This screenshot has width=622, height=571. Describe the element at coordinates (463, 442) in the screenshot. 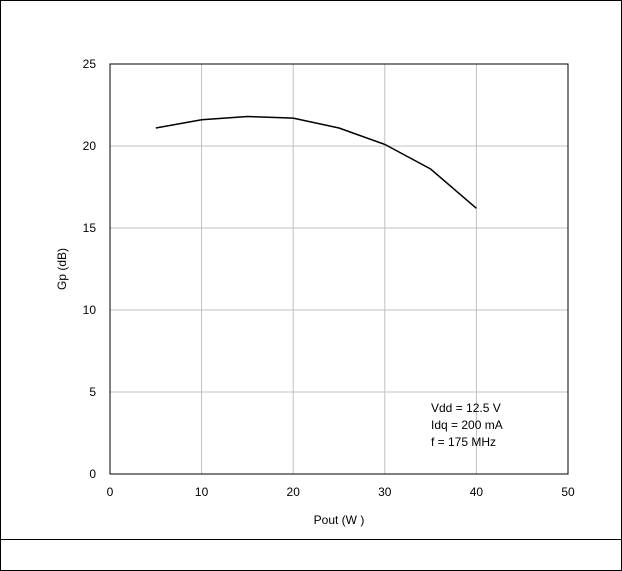

I see `annotation-frequency: f = 175 MHz` at that location.